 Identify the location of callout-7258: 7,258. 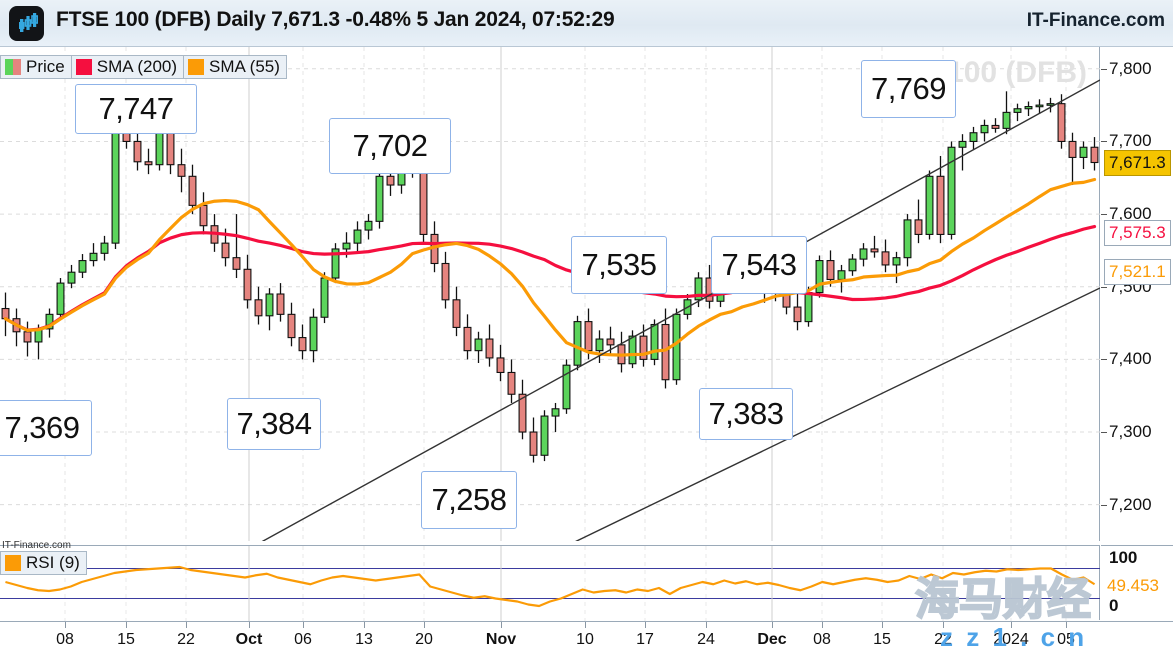
(469, 500).